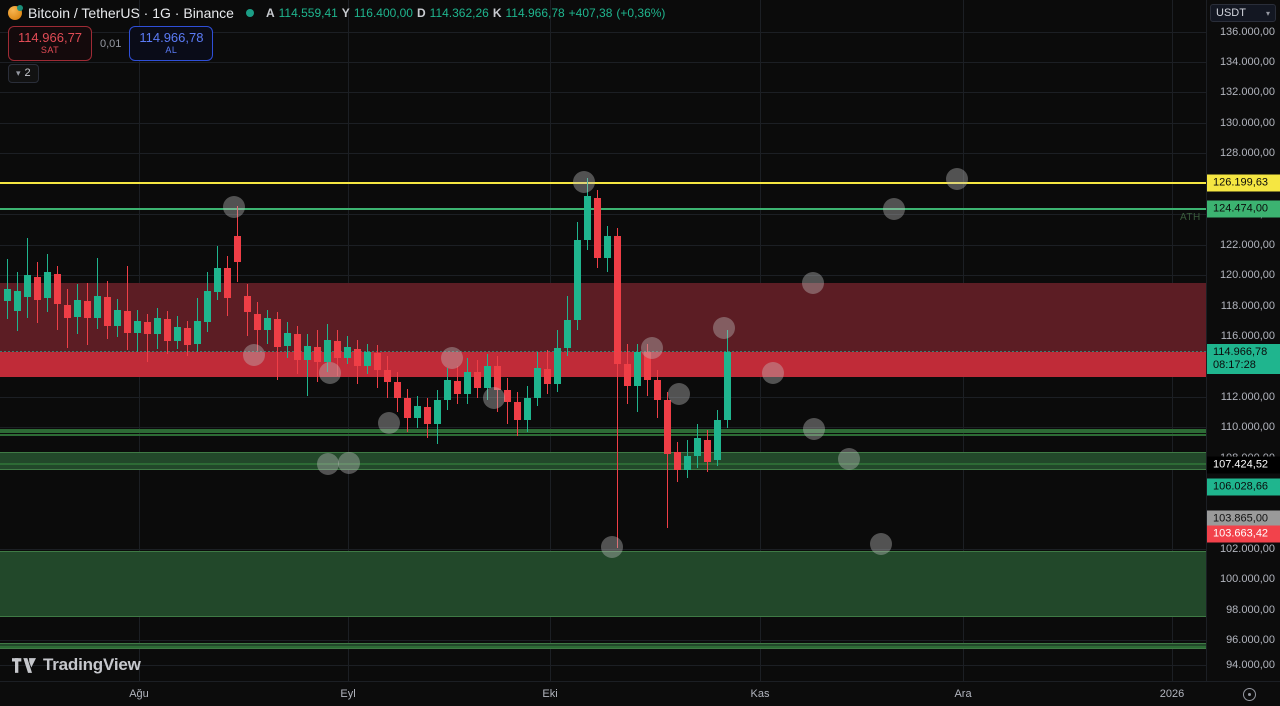 The image size is (1280, 706). Describe the element at coordinates (1247, 427) in the screenshot. I see `price-tick-label: 110.000,00` at that location.